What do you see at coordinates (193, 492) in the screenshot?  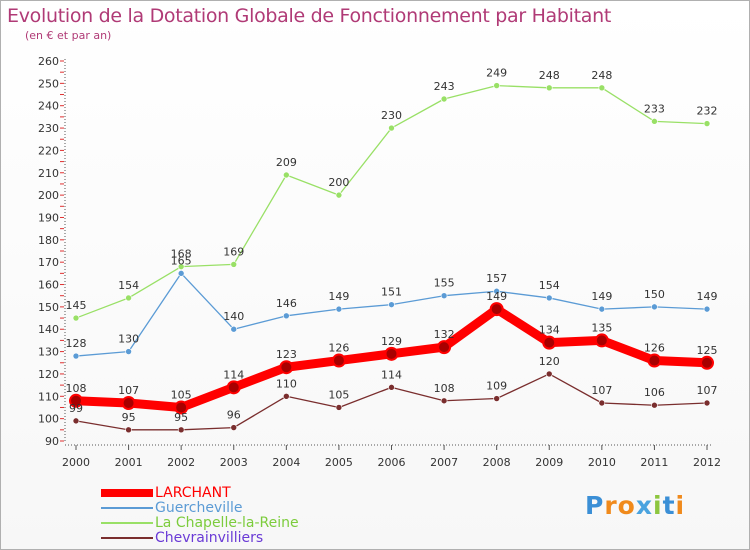 I see `legend-label: LARCHANT` at bounding box center [193, 492].